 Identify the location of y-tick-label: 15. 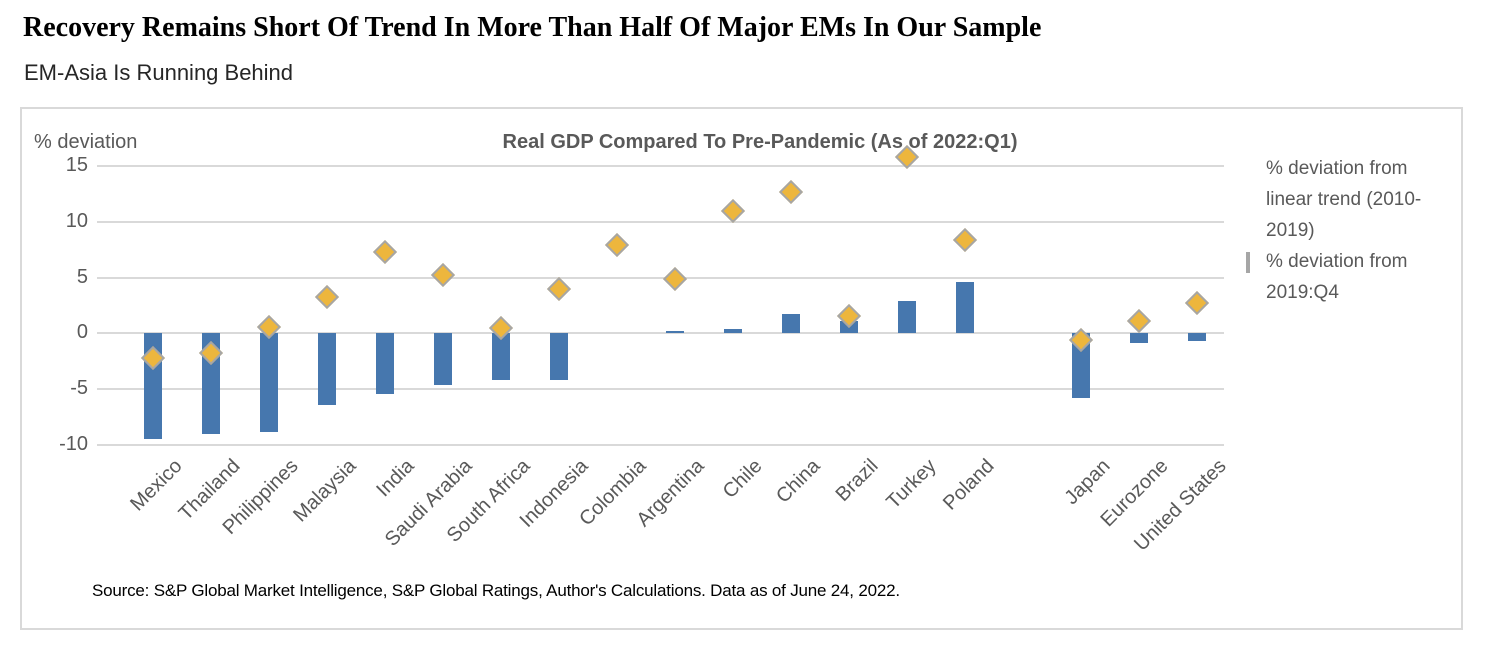
(76, 165).